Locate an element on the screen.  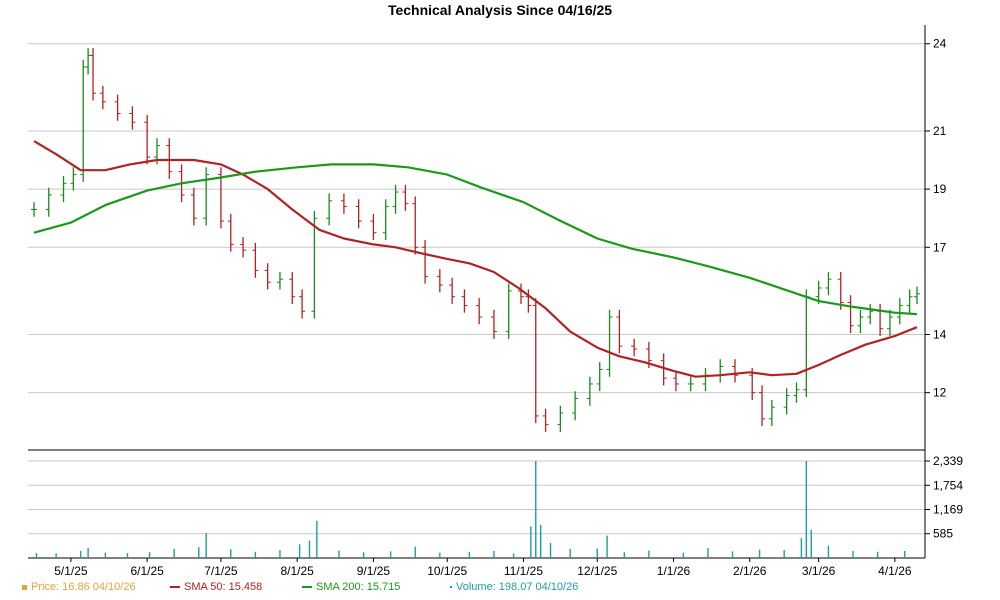
volume-layer is located at coordinates (470, 509).